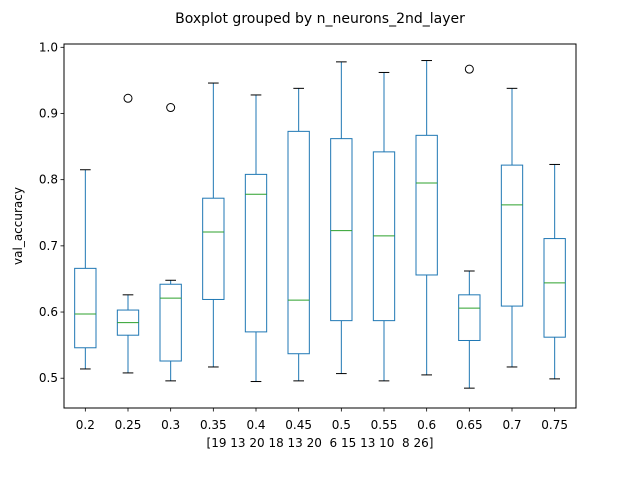  Describe the element at coordinates (170, 425) in the screenshot. I see `x-tick-label: 0.3` at that location.